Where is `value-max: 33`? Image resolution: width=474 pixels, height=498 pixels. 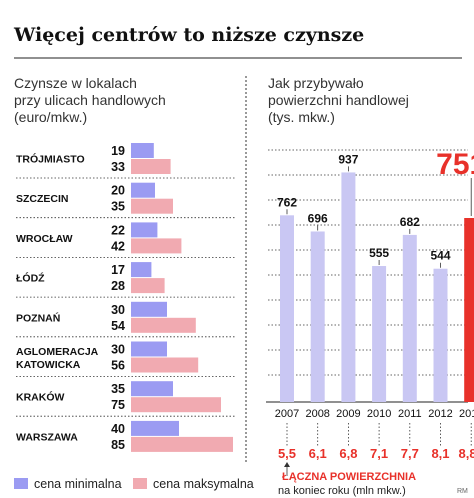
value-max: 33 is located at coordinates (118, 167).